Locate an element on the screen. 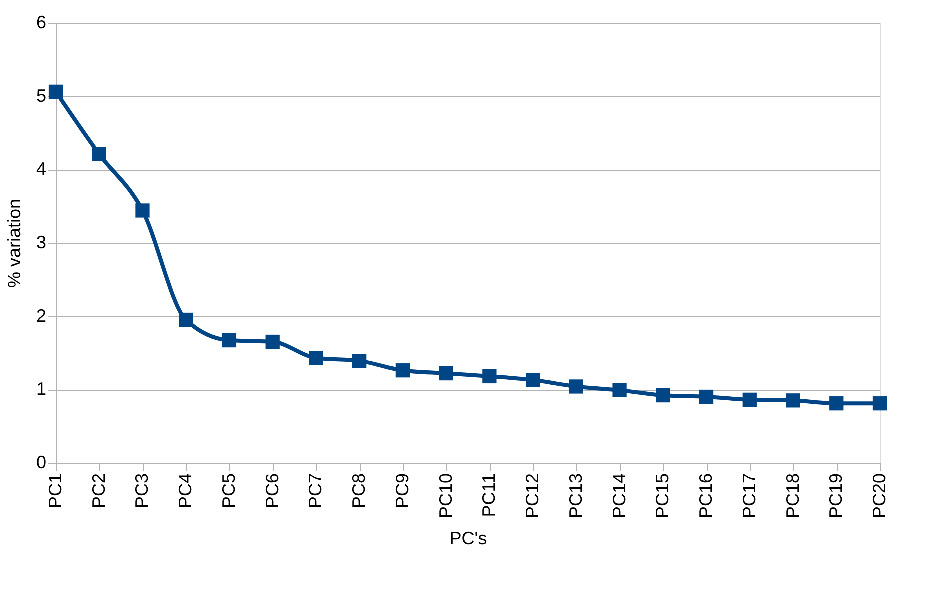 The image size is (929, 604). x-tick-label: PC1 is located at coordinates (56, 491).